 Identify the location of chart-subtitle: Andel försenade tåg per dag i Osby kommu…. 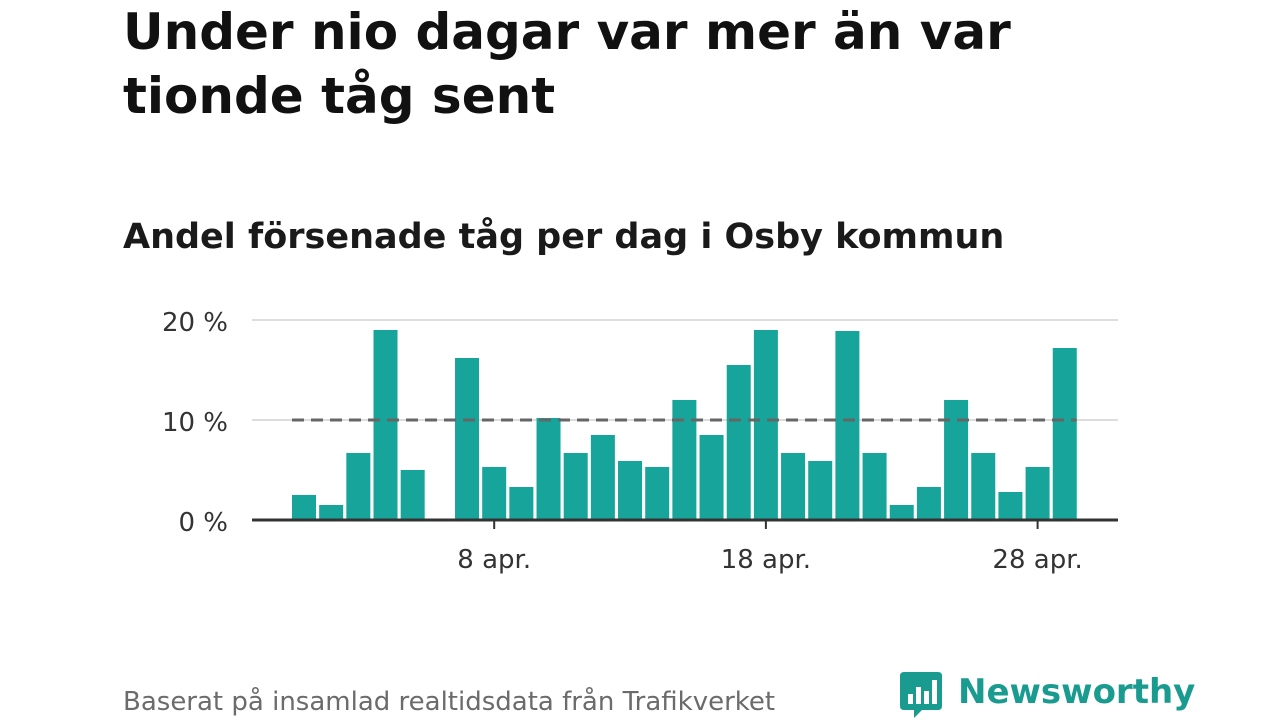
(564, 237).